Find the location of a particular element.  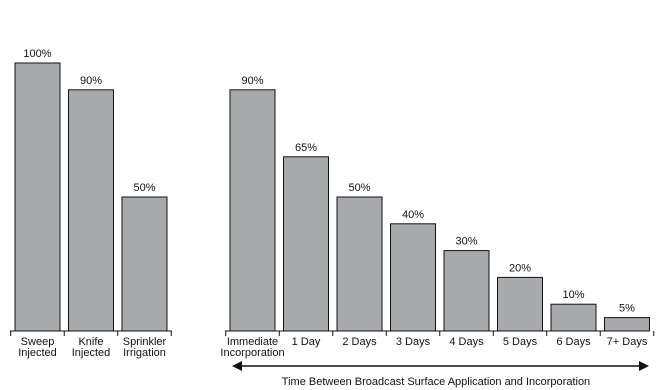

bar-value-label: 5% is located at coordinates (627, 309).